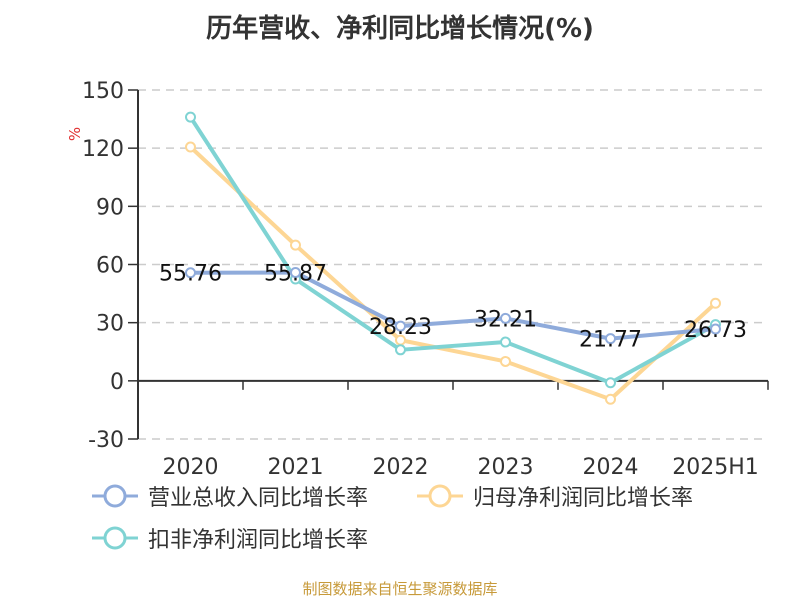 The image size is (800, 600). What do you see at coordinates (110, 324) in the screenshot?
I see `y-tick-label: 30` at bounding box center [110, 324].